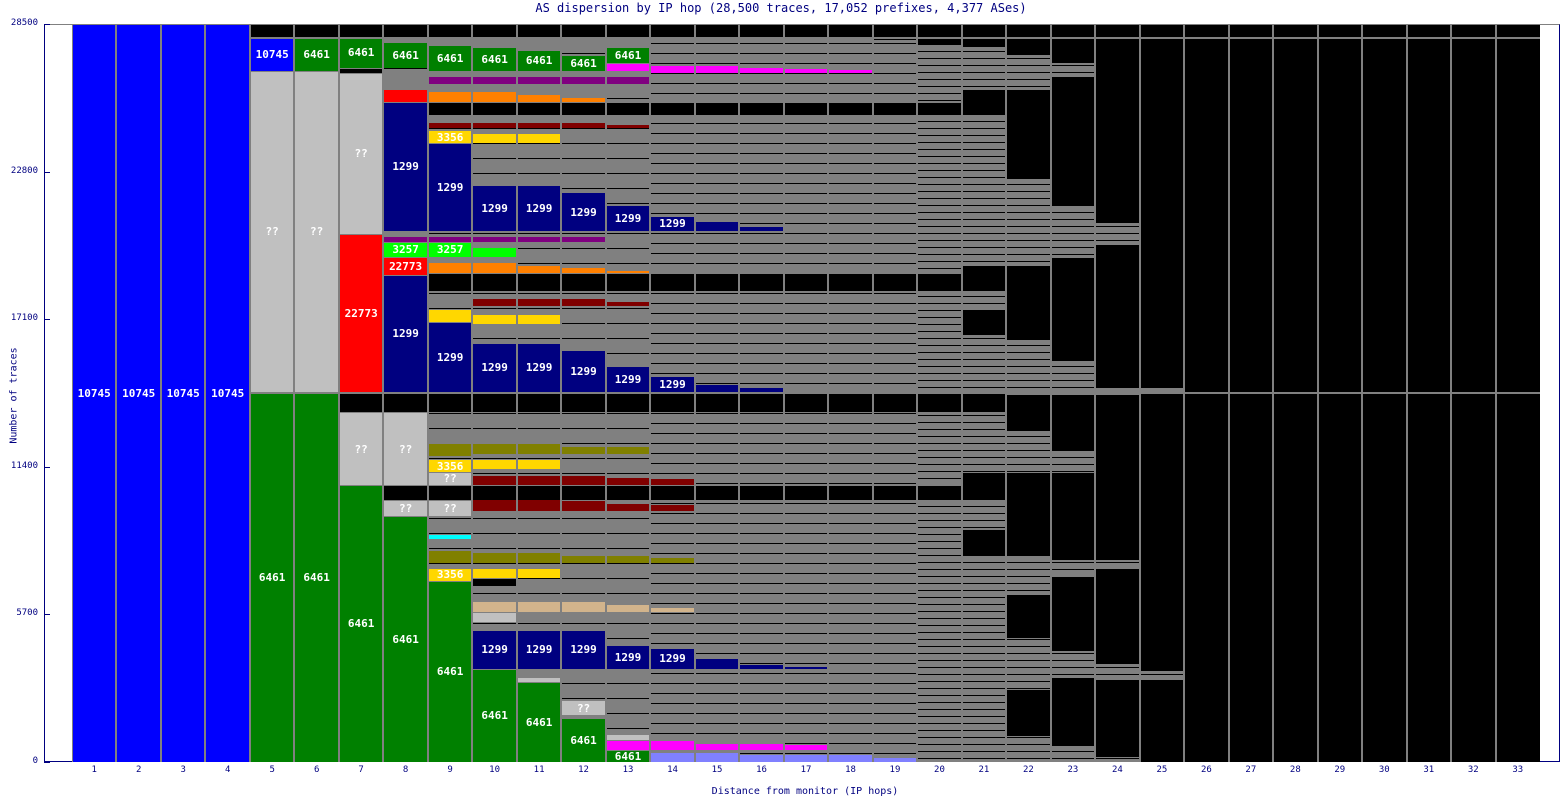  What do you see at coordinates (272, 393) in the screenshot?
I see `hop-column-5: 6461?? 10745` at bounding box center [272, 393].